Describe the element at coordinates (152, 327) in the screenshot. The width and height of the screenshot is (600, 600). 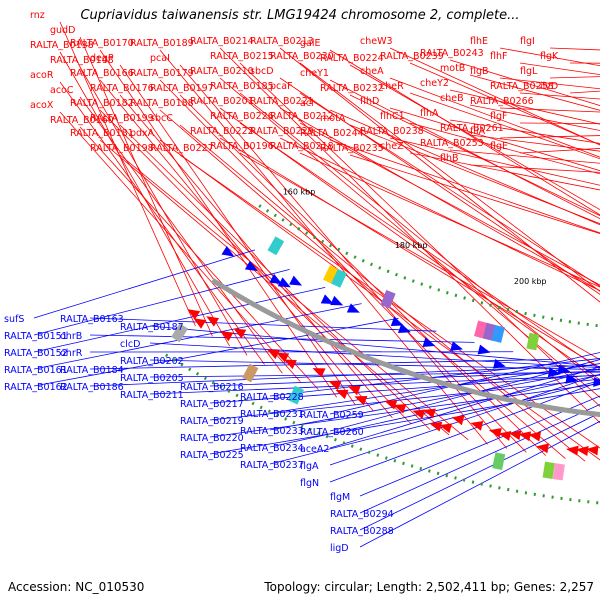
I see `gene-label: RALTA_B0187` at that location.